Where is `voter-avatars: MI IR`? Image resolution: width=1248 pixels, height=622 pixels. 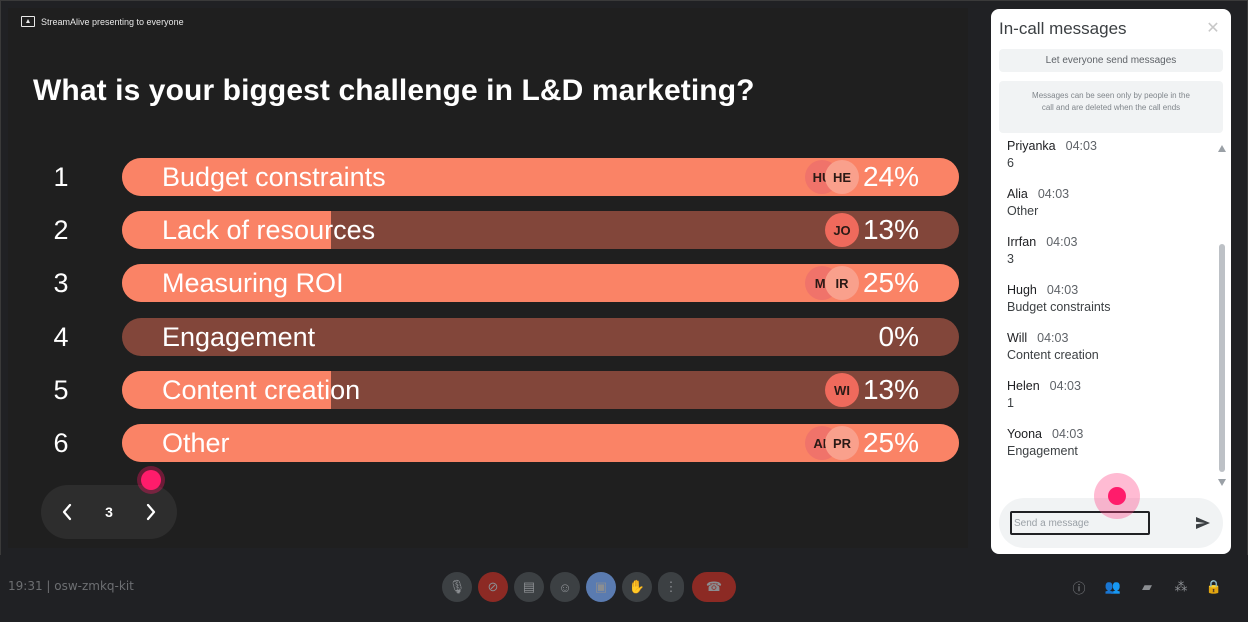
voter-avatars: MI IR is located at coordinates (832, 283).